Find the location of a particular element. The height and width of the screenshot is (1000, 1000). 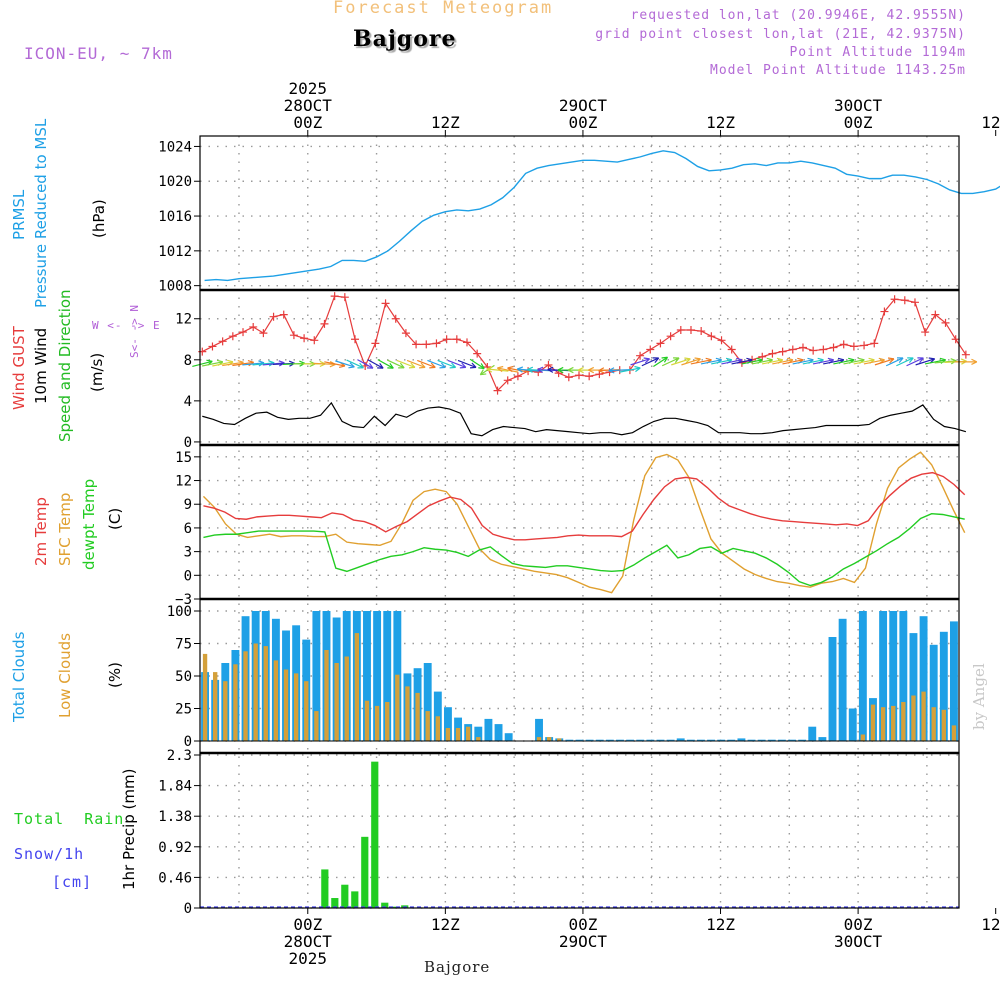

temp-frame is located at coordinates (579, 522).